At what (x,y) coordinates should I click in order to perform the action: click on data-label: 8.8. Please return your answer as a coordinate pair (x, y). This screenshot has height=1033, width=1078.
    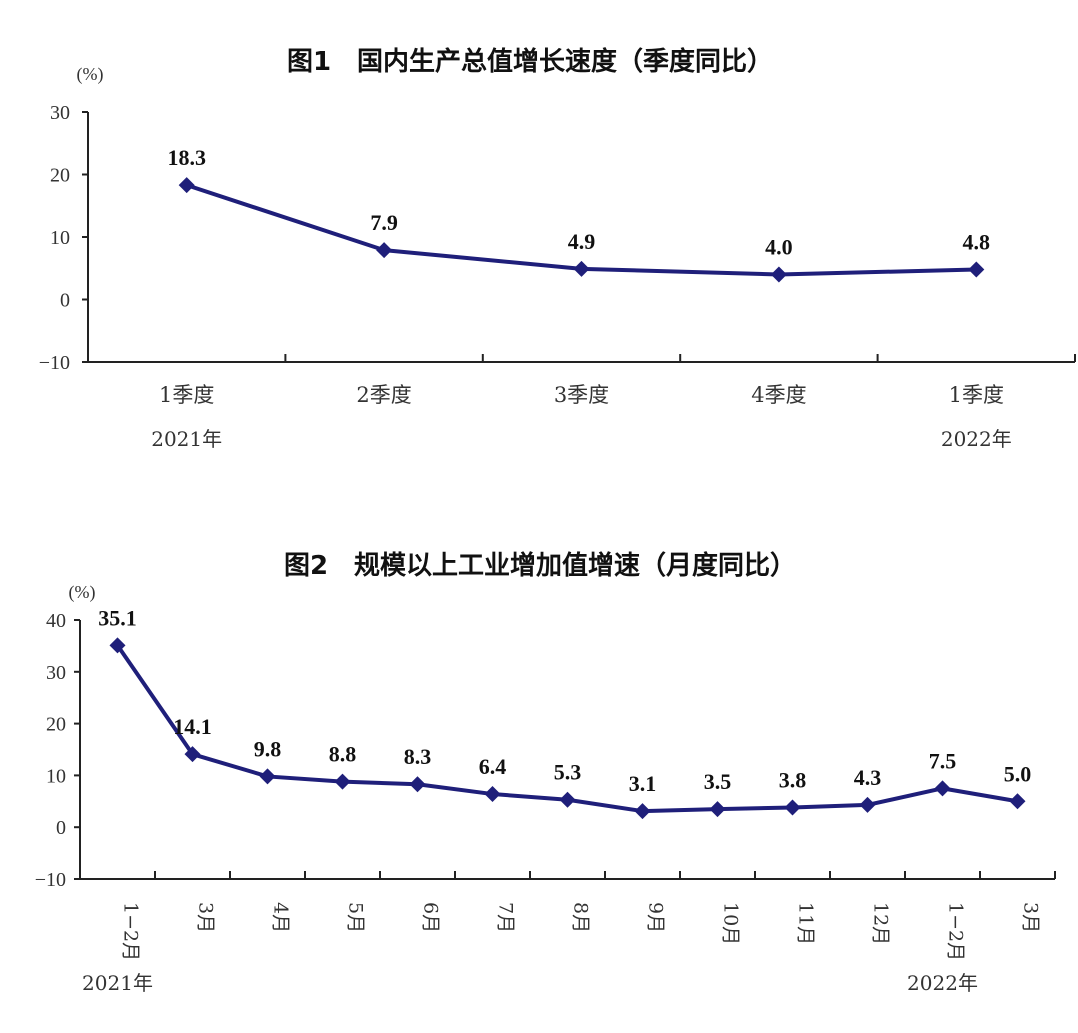
    Looking at the image, I should click on (343, 754).